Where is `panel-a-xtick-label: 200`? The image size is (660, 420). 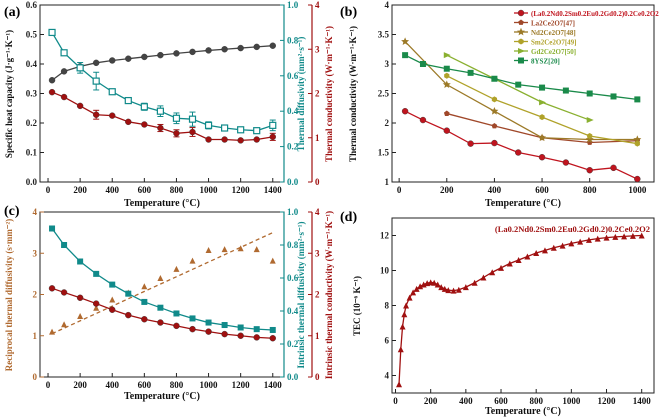 panel-a-xtick-label: 200 is located at coordinates (80, 190).